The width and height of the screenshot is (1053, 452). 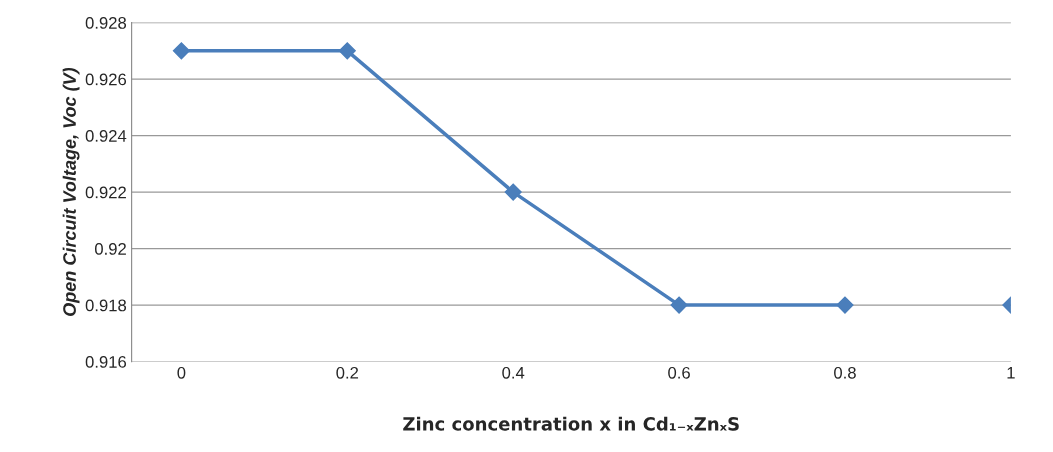 I want to click on y-tick-label: 0.924, so click(x=106, y=136).